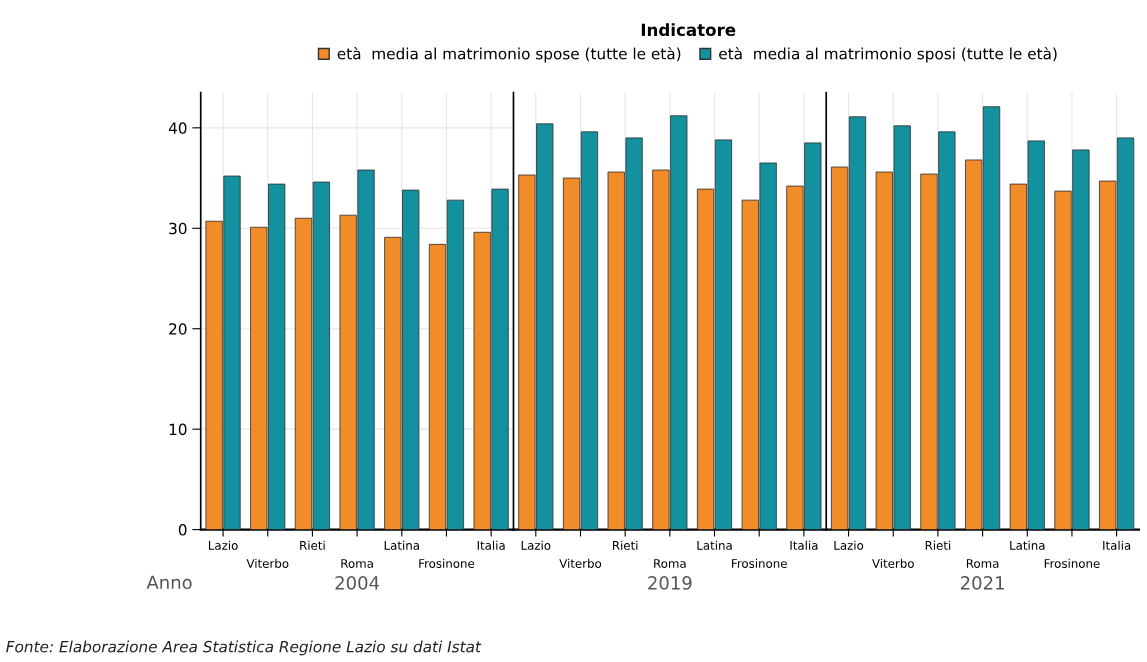 This screenshot has width=1147, height=662. I want to click on y-tick-label: 20, so click(178, 329).